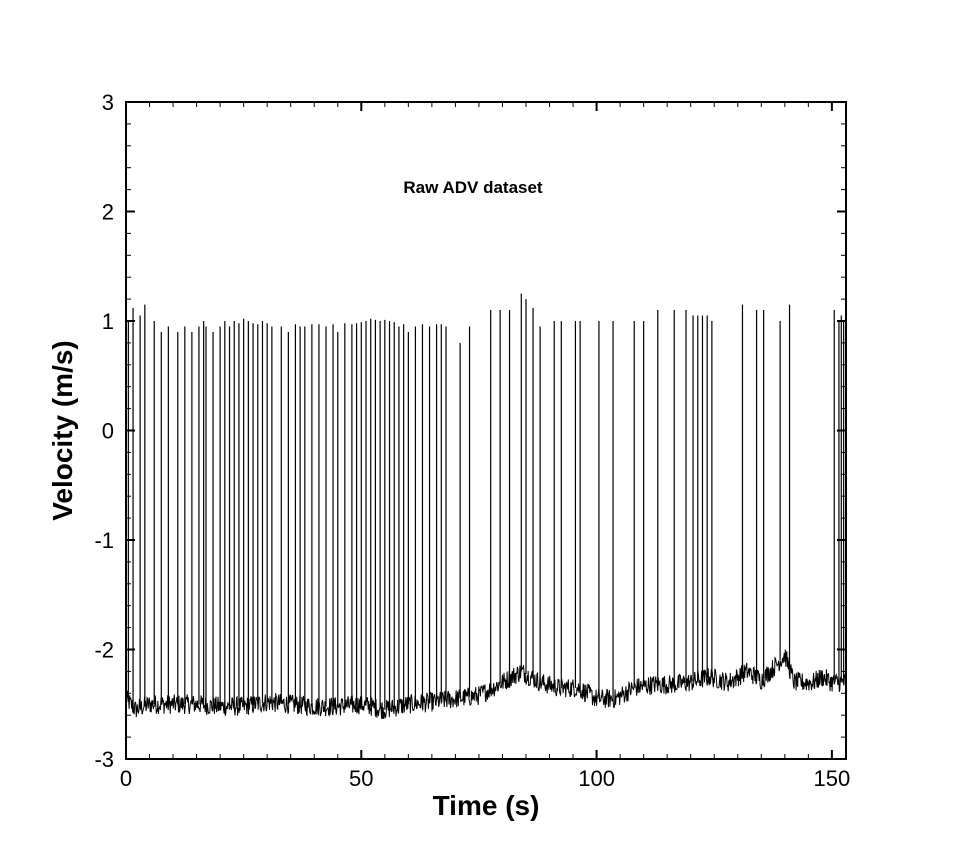 This screenshot has height=854, width=961. Describe the element at coordinates (486, 684) in the screenshot. I see `series-baseline-trace` at that location.